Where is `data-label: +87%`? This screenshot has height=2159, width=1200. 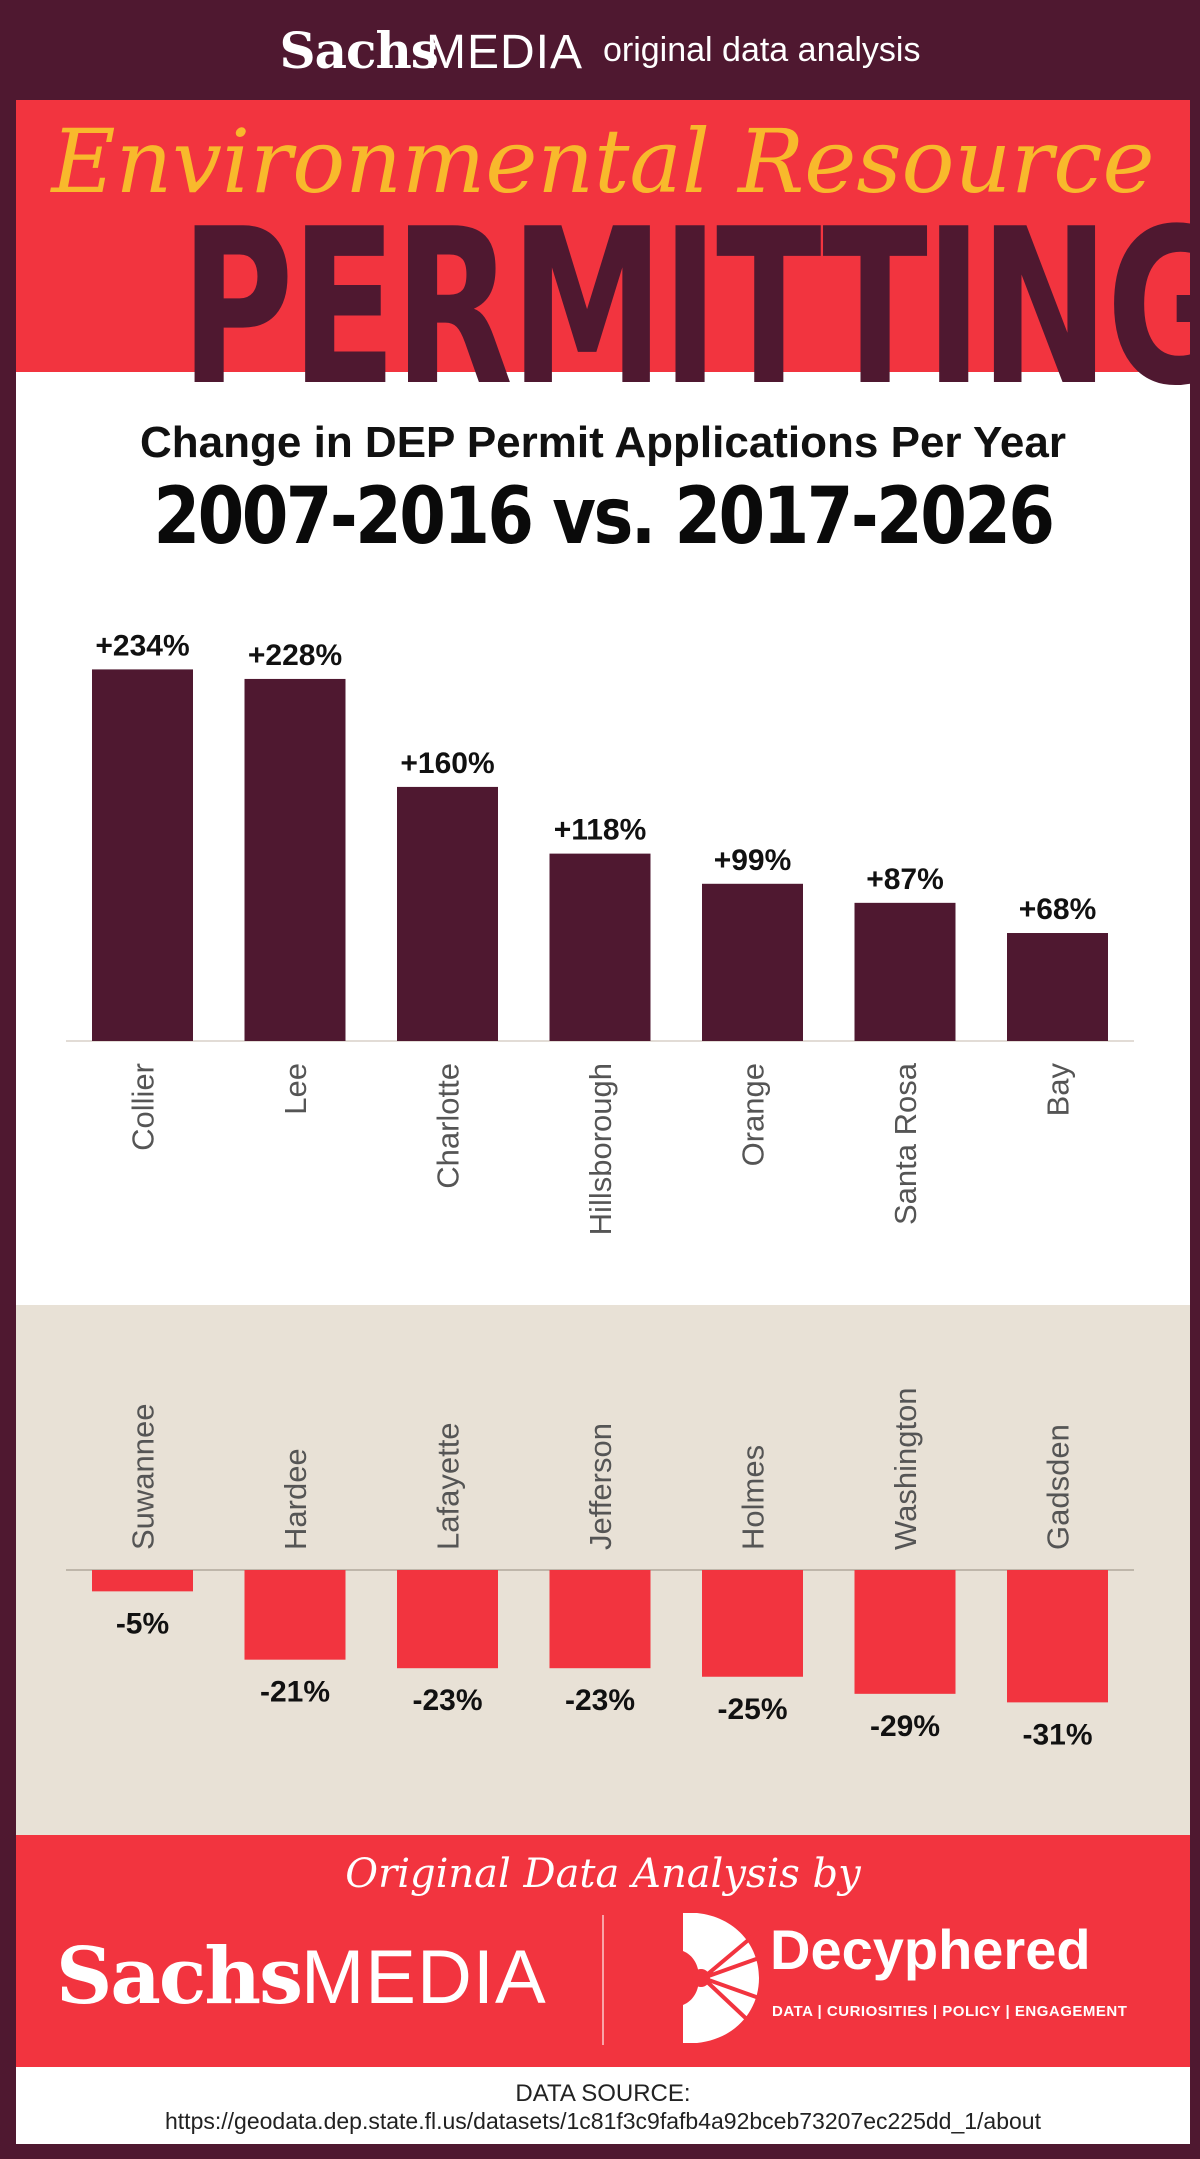
data-label: +87% is located at coordinates (905, 879).